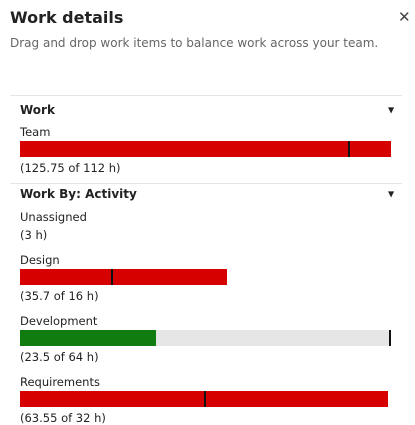 The height and width of the screenshot is (425, 415). Describe the element at coordinates (63, 418) in the screenshot. I see `row-label: (63.55 of 32 h)` at that location.